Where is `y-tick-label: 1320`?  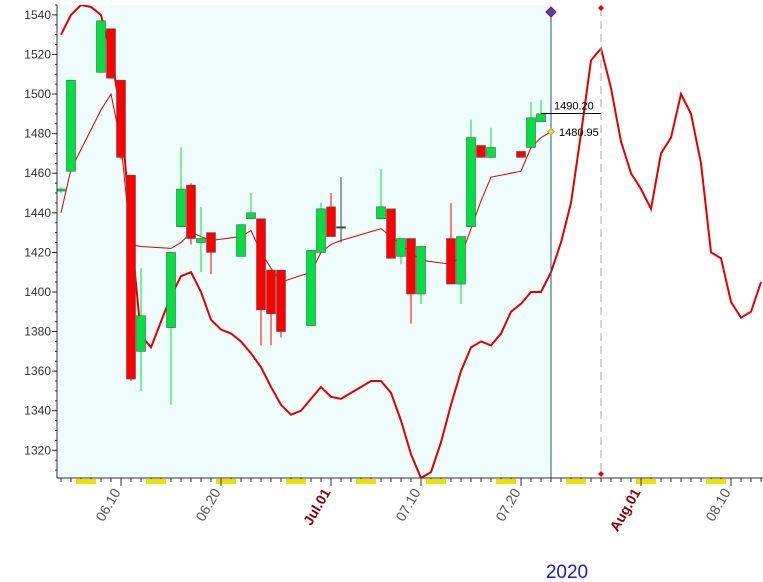 y-tick-label: 1320 is located at coordinates (37, 450).